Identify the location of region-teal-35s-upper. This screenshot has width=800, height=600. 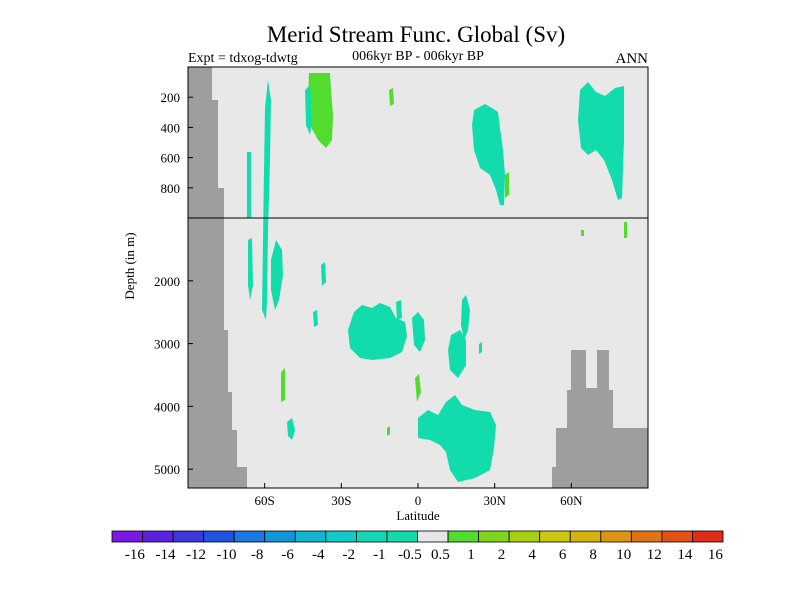
(308, 110).